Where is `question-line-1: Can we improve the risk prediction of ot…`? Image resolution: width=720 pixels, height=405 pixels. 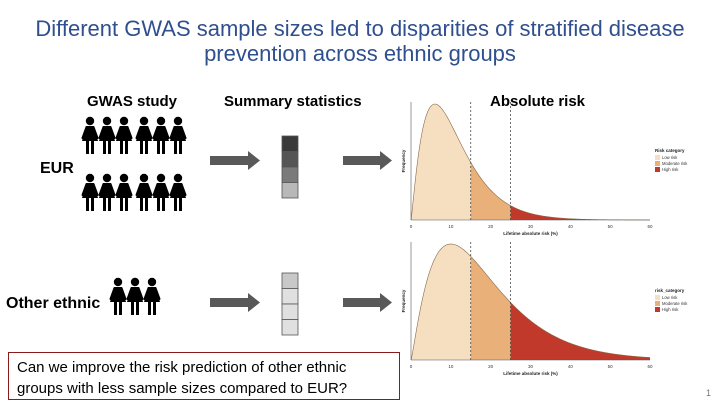
question-line-1: Can we improve the risk prediction of ot… is located at coordinates (182, 367).